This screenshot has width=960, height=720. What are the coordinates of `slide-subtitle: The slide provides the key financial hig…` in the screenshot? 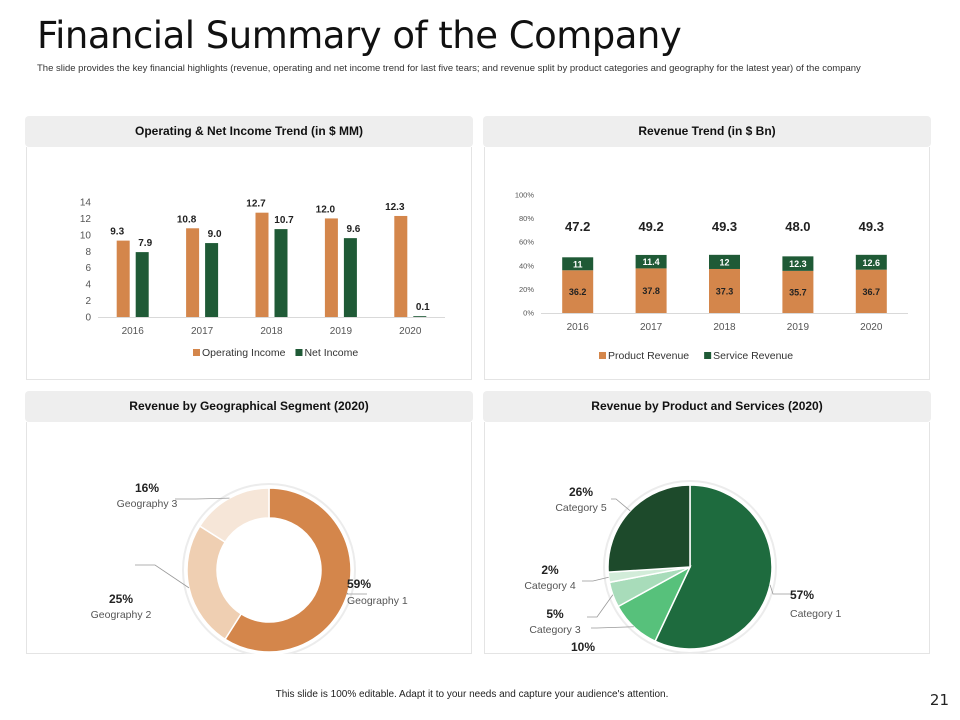 It's located at (449, 68).